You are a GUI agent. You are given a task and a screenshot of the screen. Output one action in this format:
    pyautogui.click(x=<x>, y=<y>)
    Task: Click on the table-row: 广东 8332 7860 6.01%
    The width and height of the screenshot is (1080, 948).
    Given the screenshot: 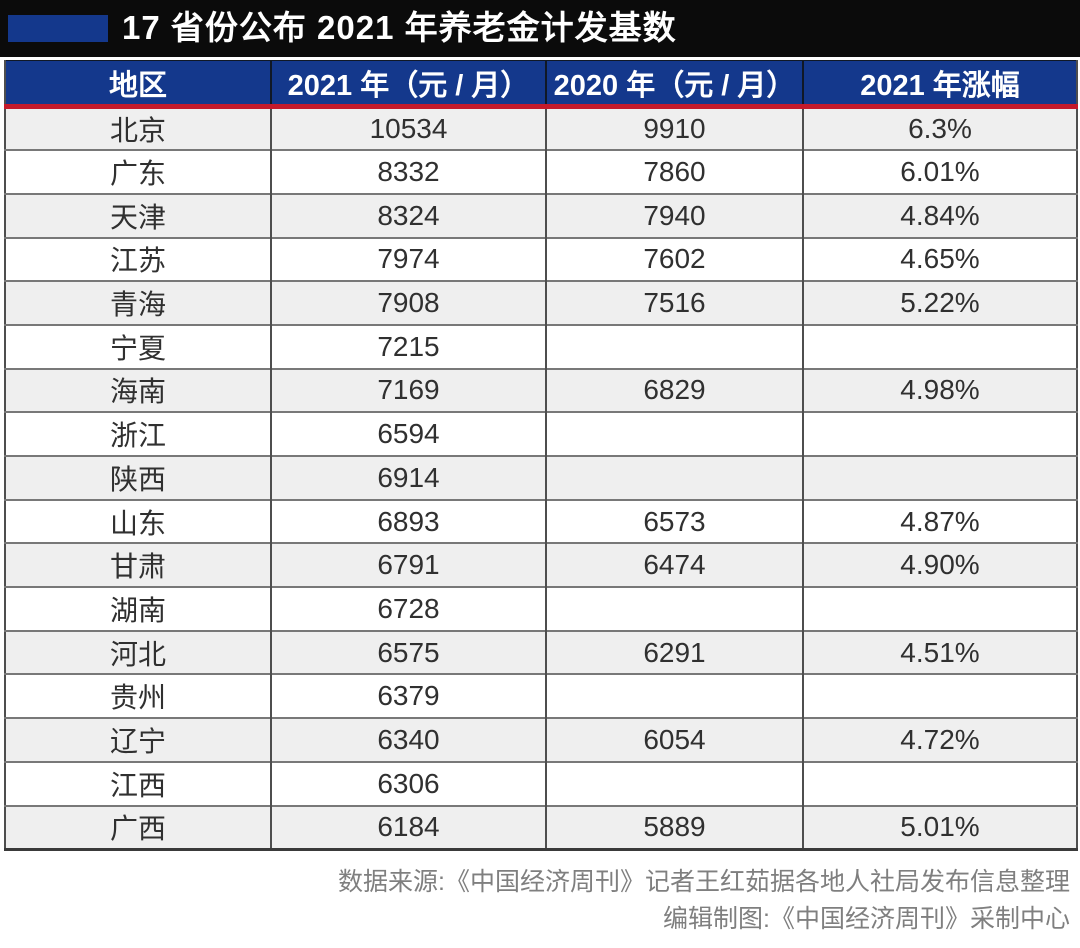 What is the action you would take?
    pyautogui.click(x=541, y=171)
    